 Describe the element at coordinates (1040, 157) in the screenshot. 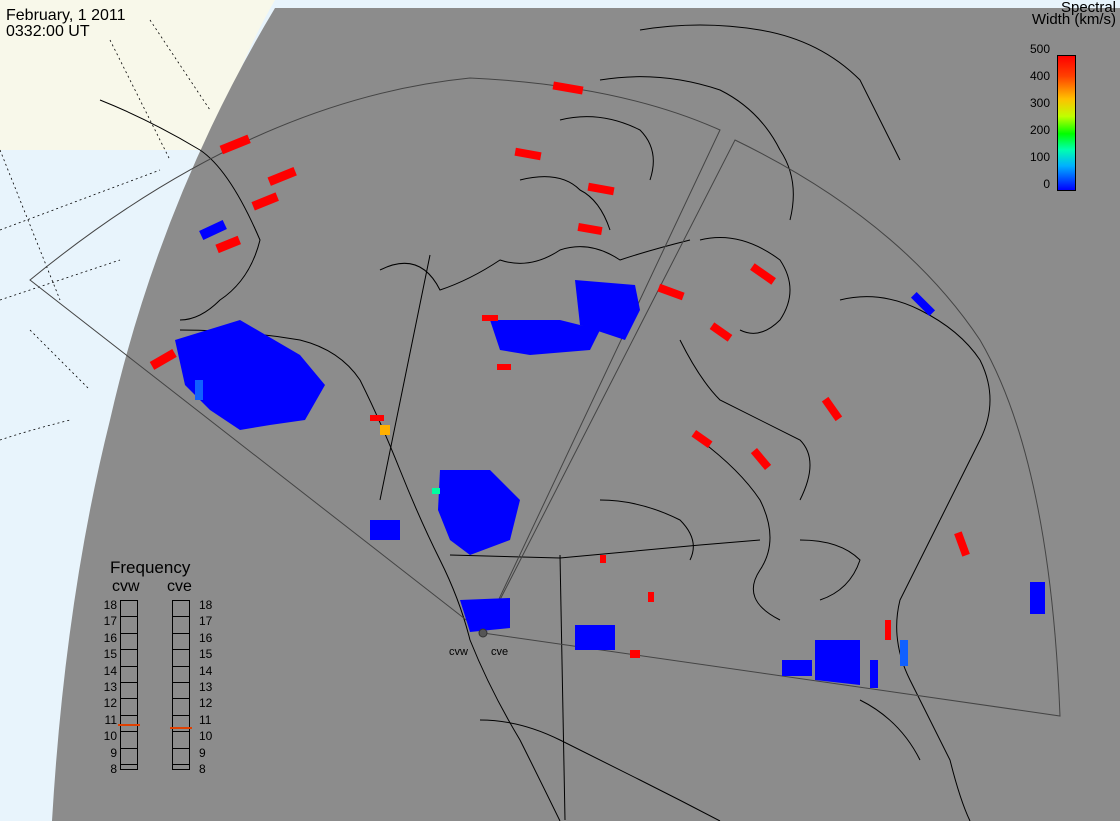

I see `colorbar-tick: 100` at that location.